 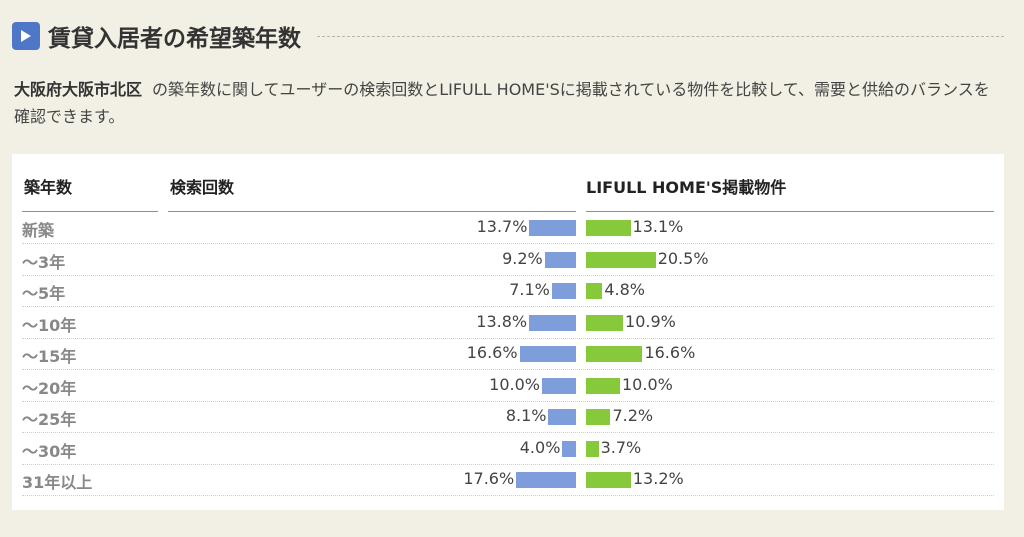 I want to click on header-underline-search, so click(x=372, y=211).